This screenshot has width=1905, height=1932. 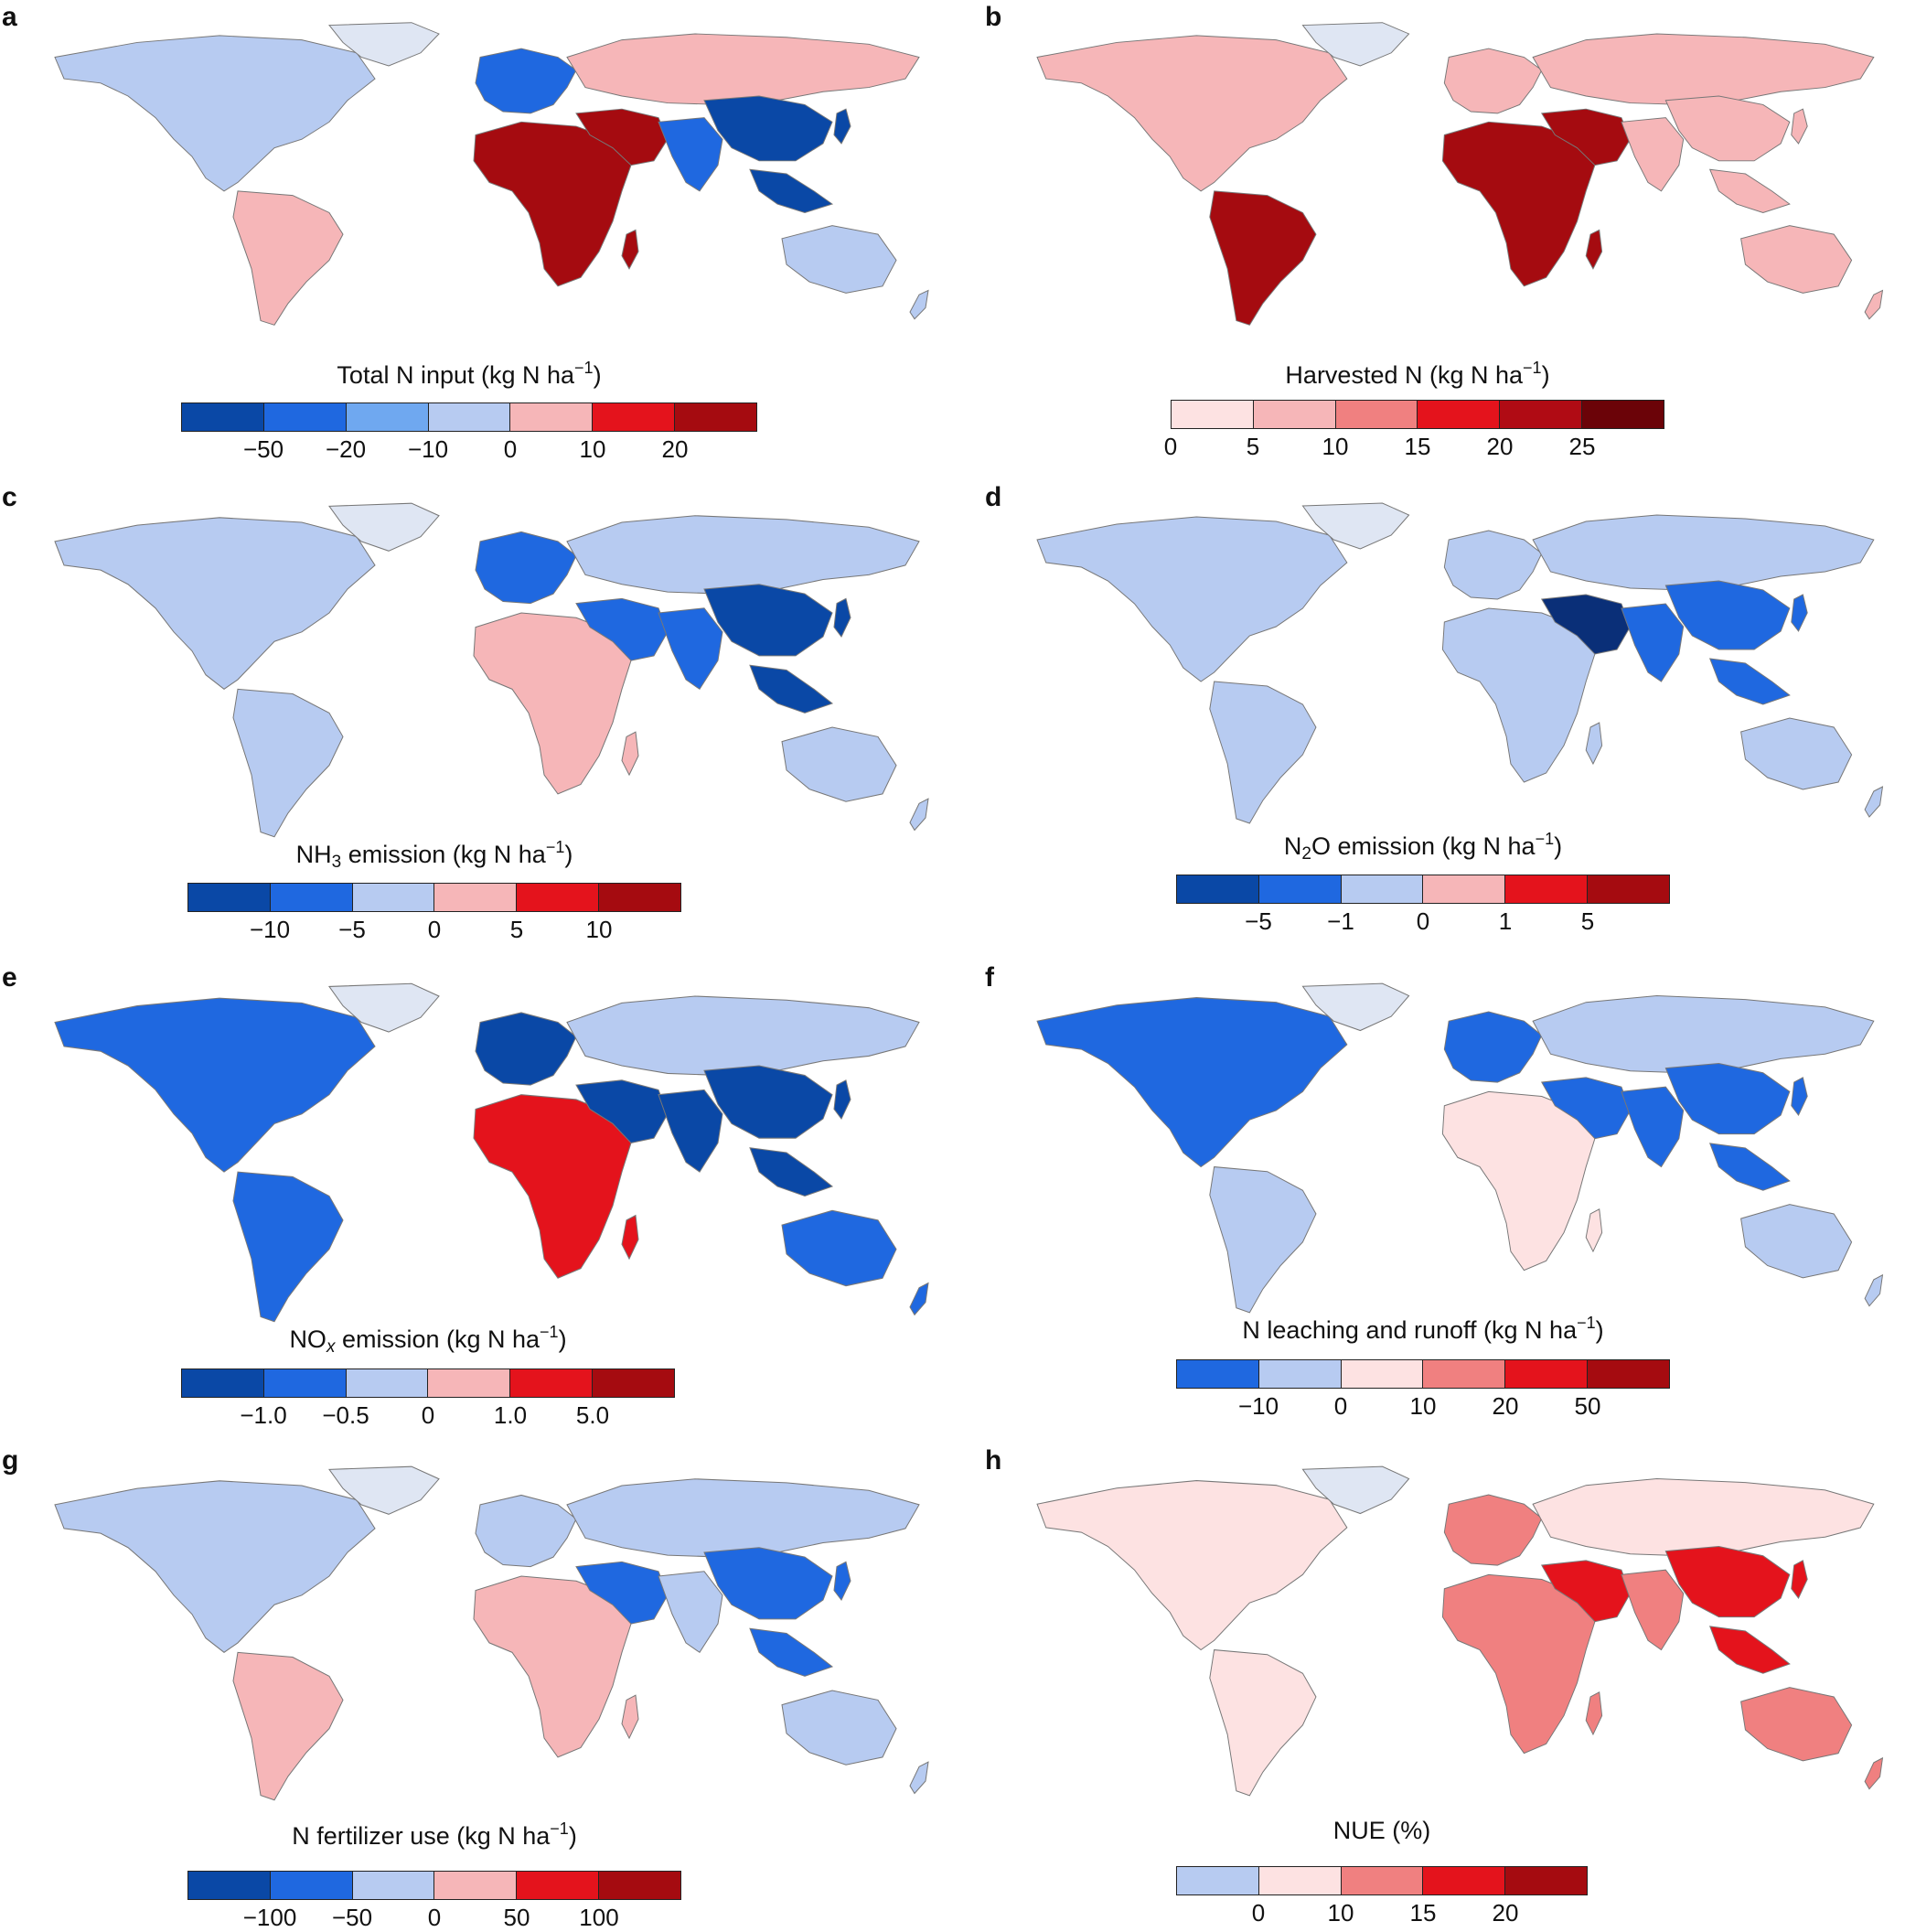 What do you see at coordinates (1417, 447) in the screenshot?
I see `colorbar-tick-label: 15` at bounding box center [1417, 447].